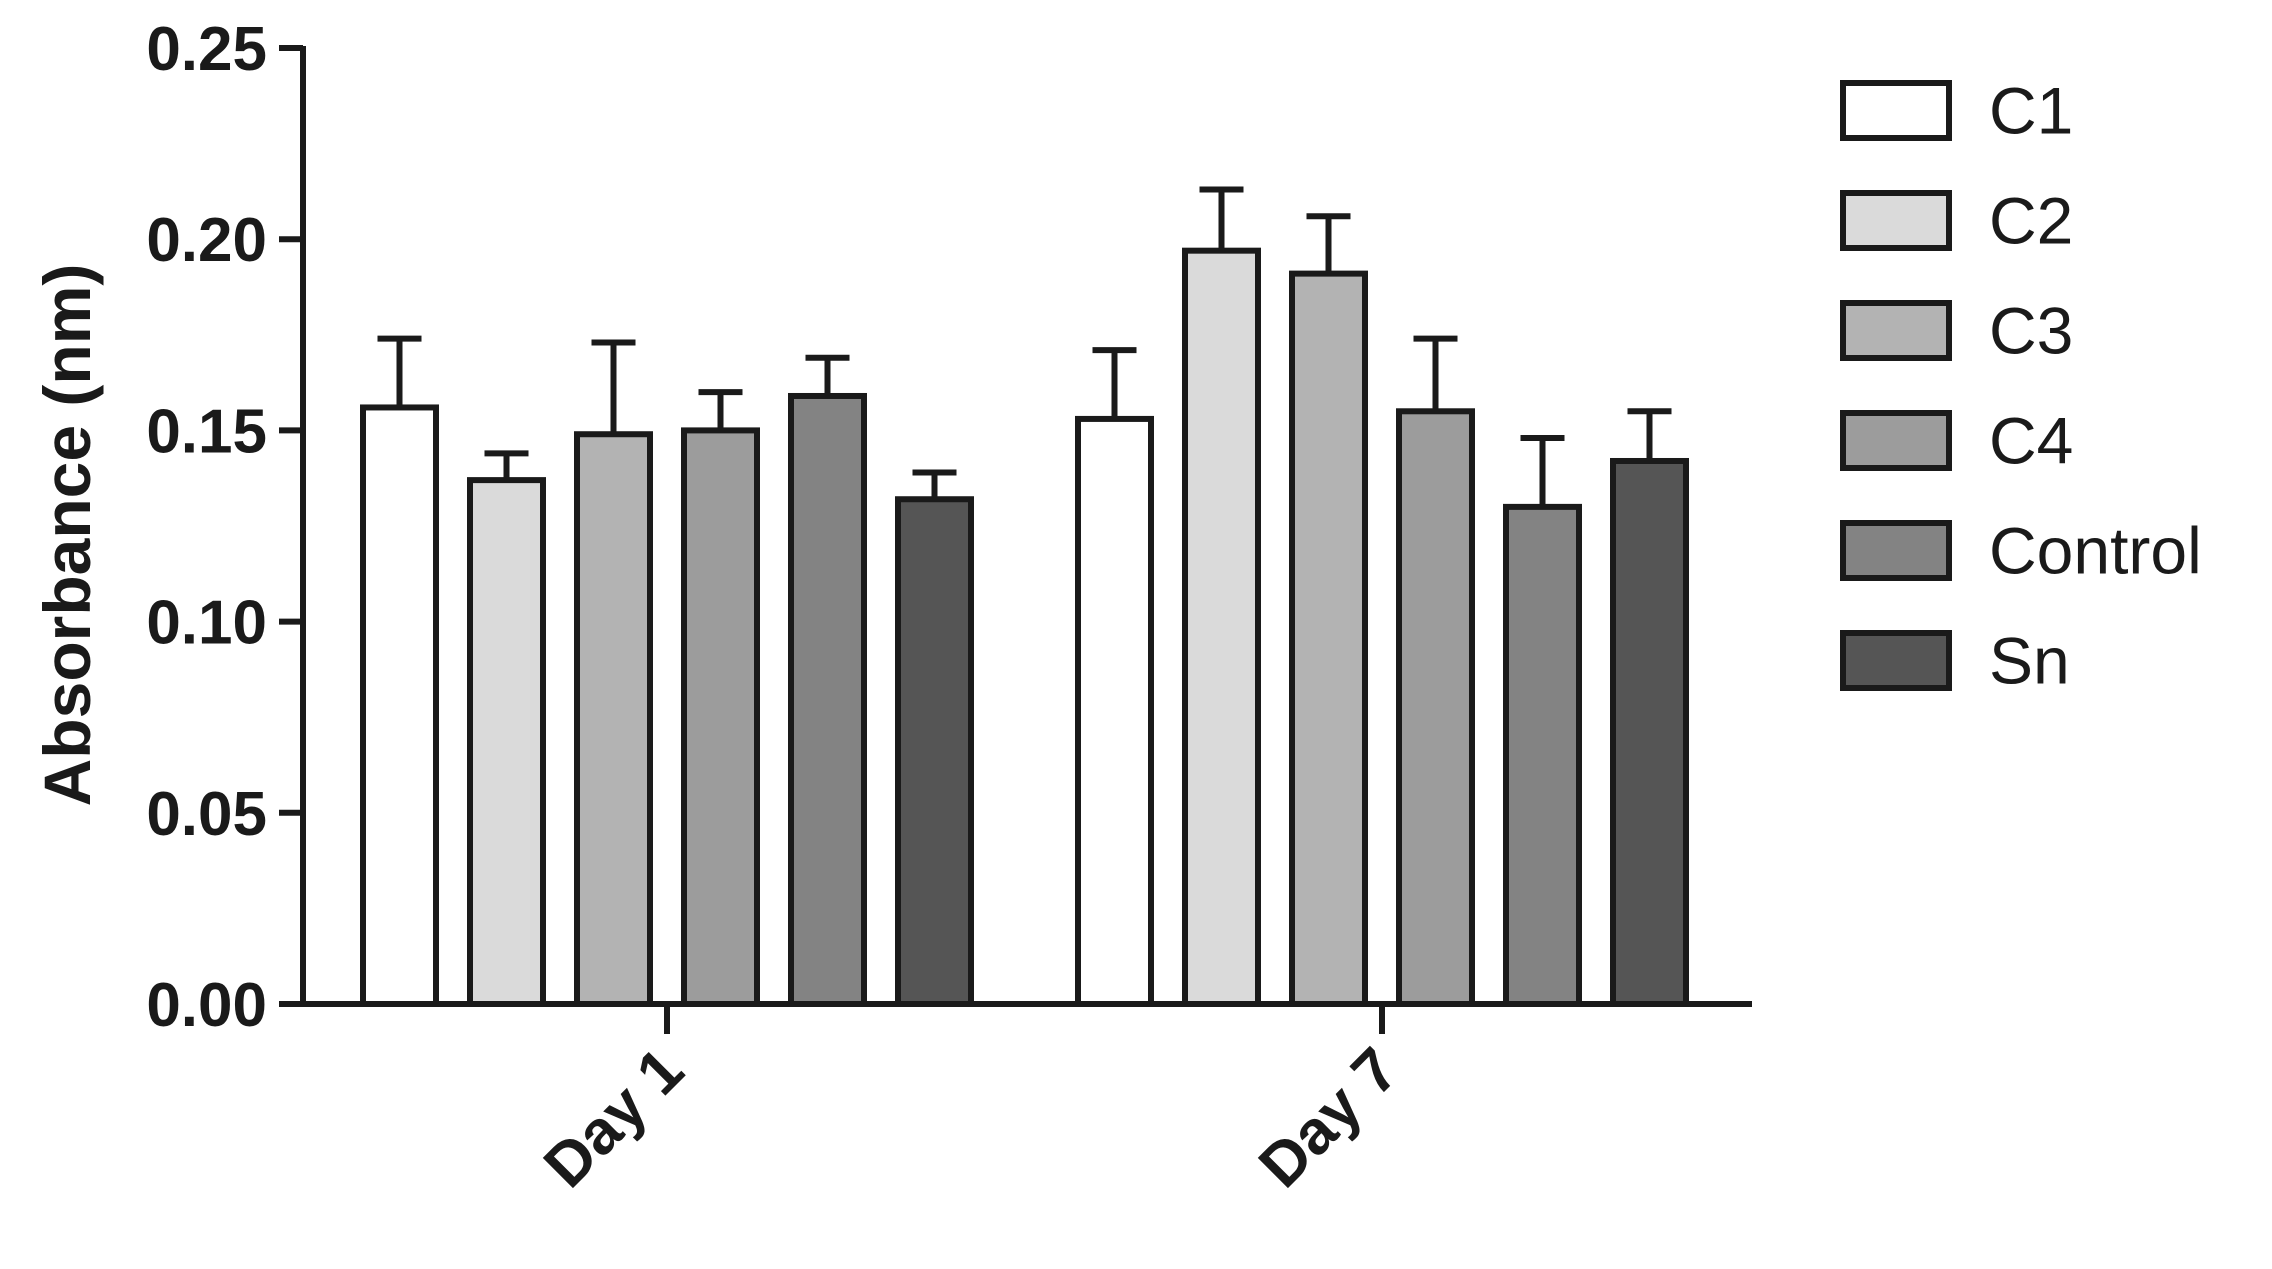 This screenshot has height=1269, width=2272. I want to click on legend-swatch-control, so click(1896, 550).